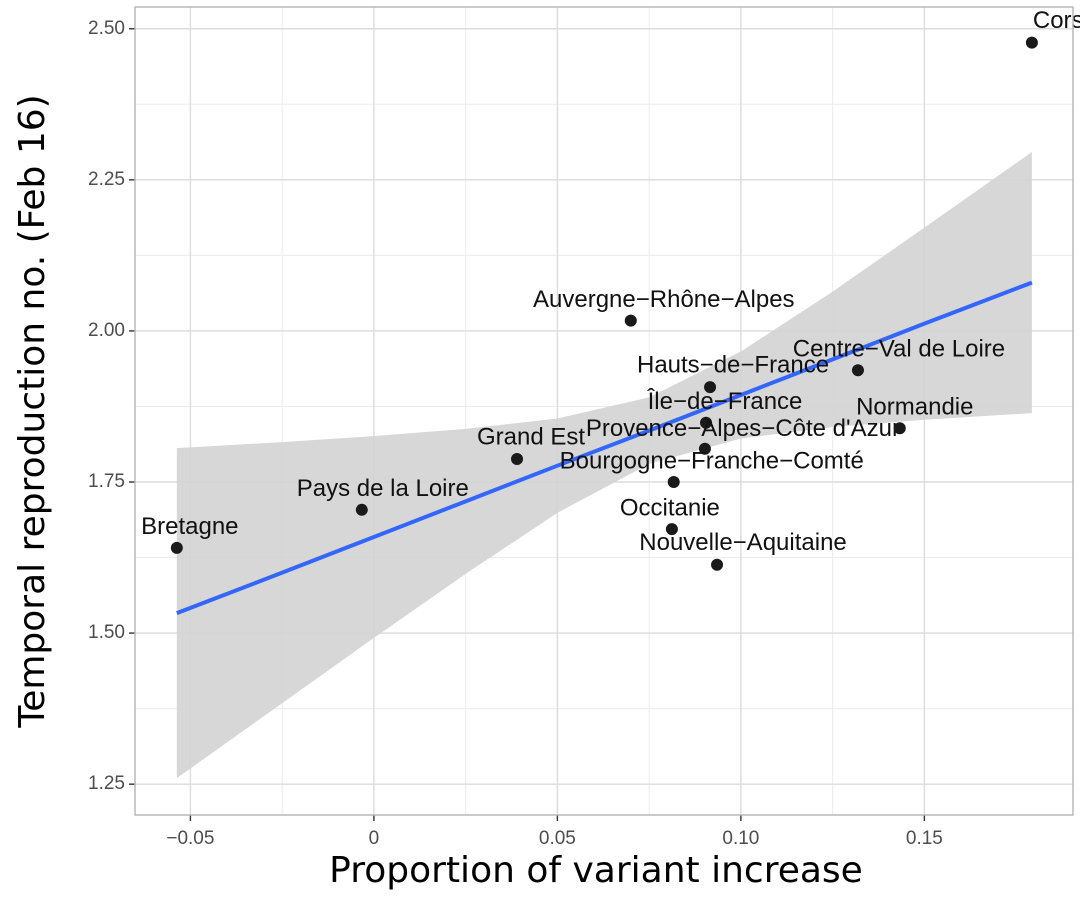  I want to click on point-label: Hauts−de−France, so click(733, 364).